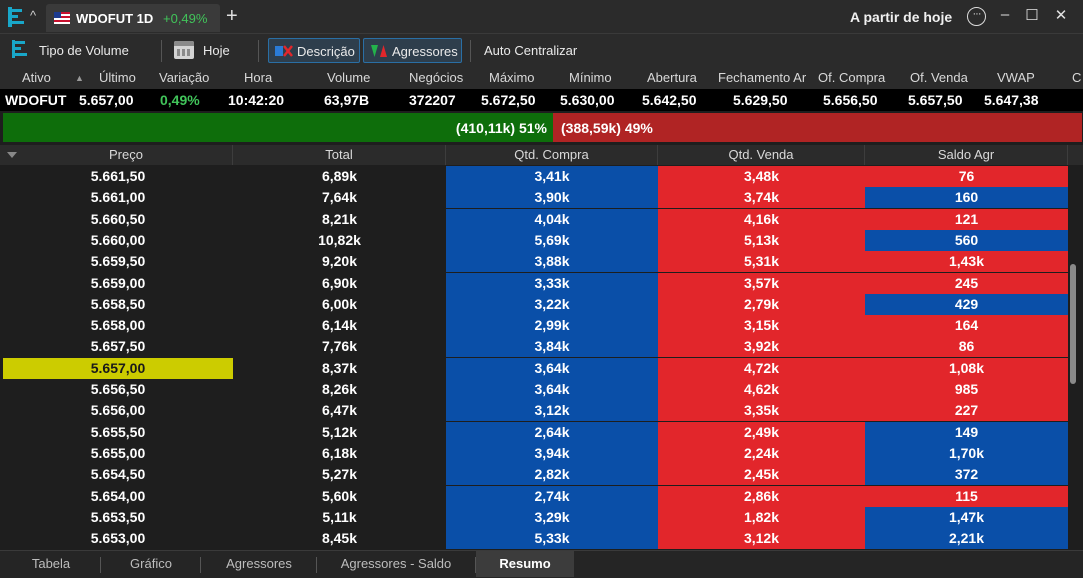  Describe the element at coordinates (151, 563) in the screenshot. I see `bottom-tab: Gráfico` at that location.